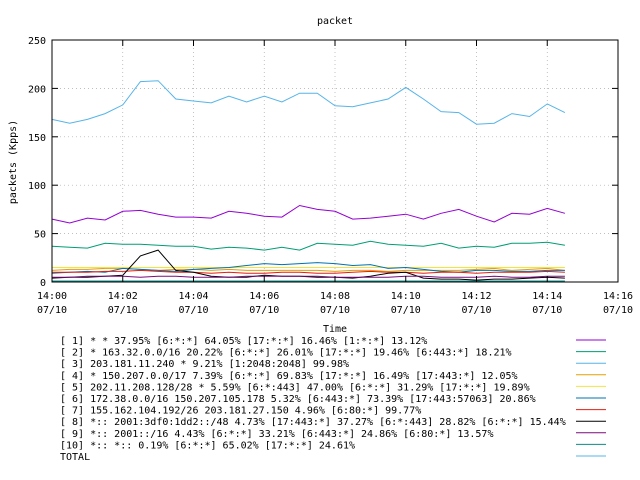 The image size is (640, 480). I want to click on y-tick-label: 0, so click(43, 283).